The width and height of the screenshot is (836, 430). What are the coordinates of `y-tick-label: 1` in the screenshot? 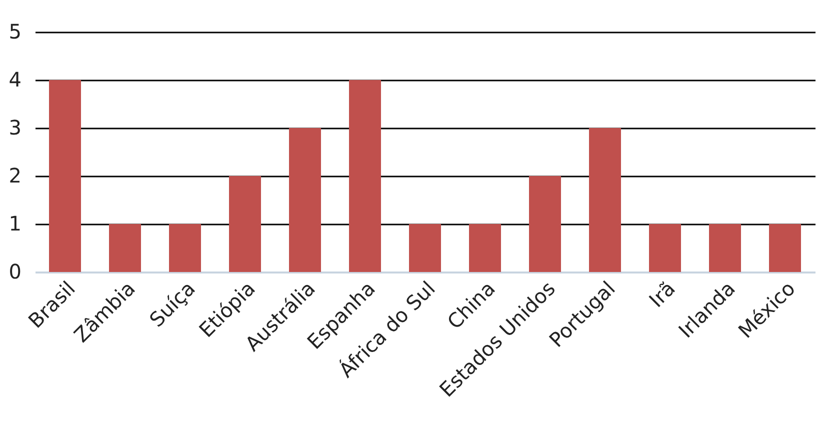 It's located at (15, 224).